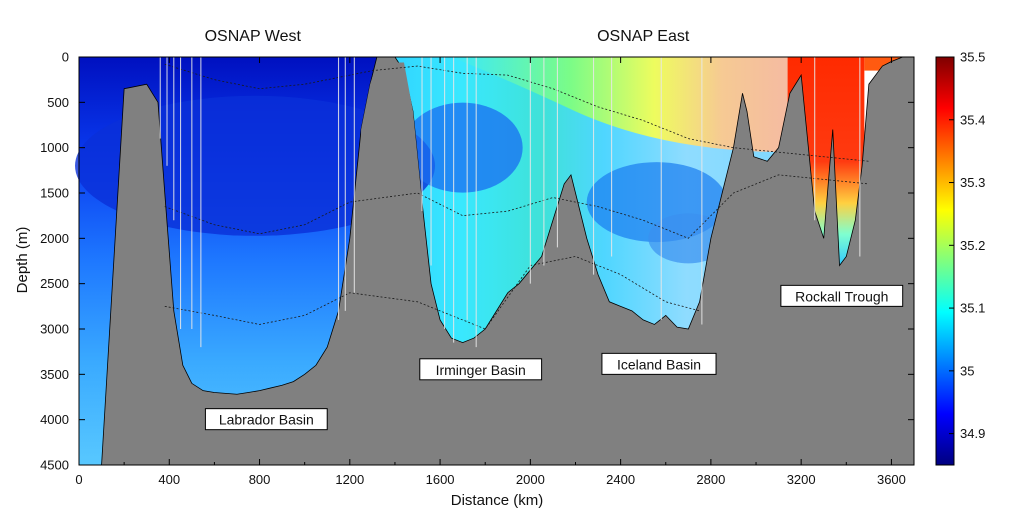 The image size is (1036, 527). Describe the element at coordinates (801, 479) in the screenshot. I see `x-tick-label: 3200` at that location.